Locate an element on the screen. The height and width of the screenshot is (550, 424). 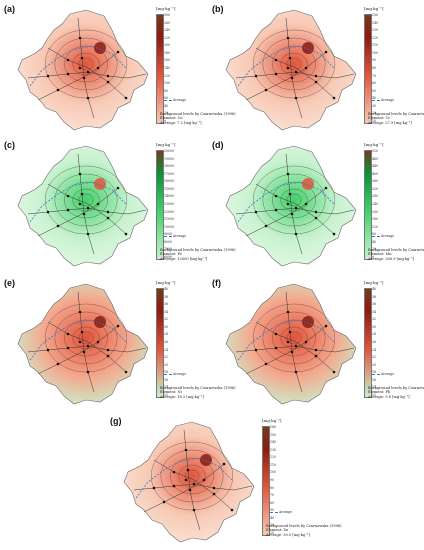
caption-average: Average: 280.9 [mg·kg⁻¹] is located at coordinates (391, 258).